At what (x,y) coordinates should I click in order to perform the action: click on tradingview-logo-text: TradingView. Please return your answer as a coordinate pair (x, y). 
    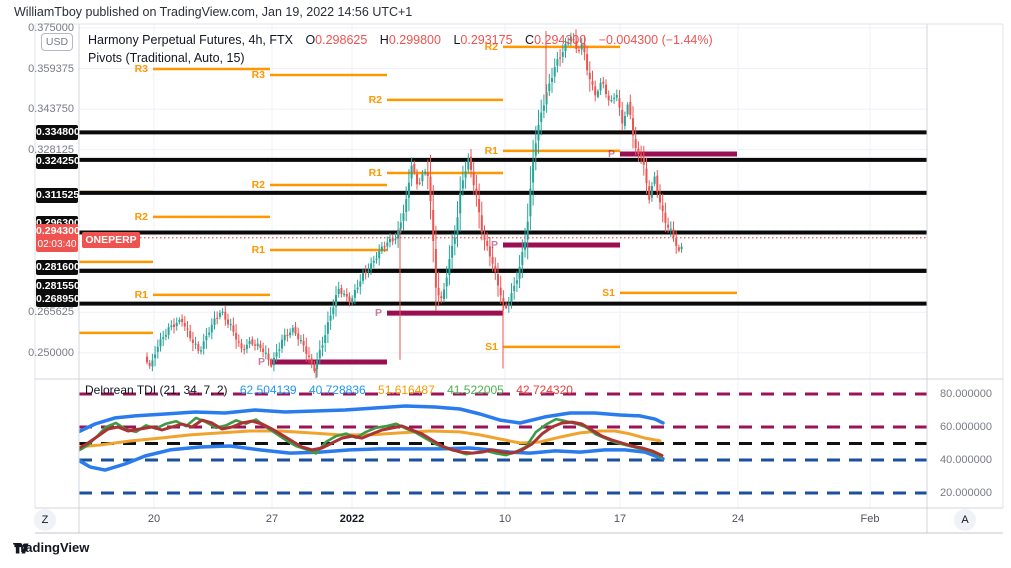
    Looking at the image, I should click on (51, 547).